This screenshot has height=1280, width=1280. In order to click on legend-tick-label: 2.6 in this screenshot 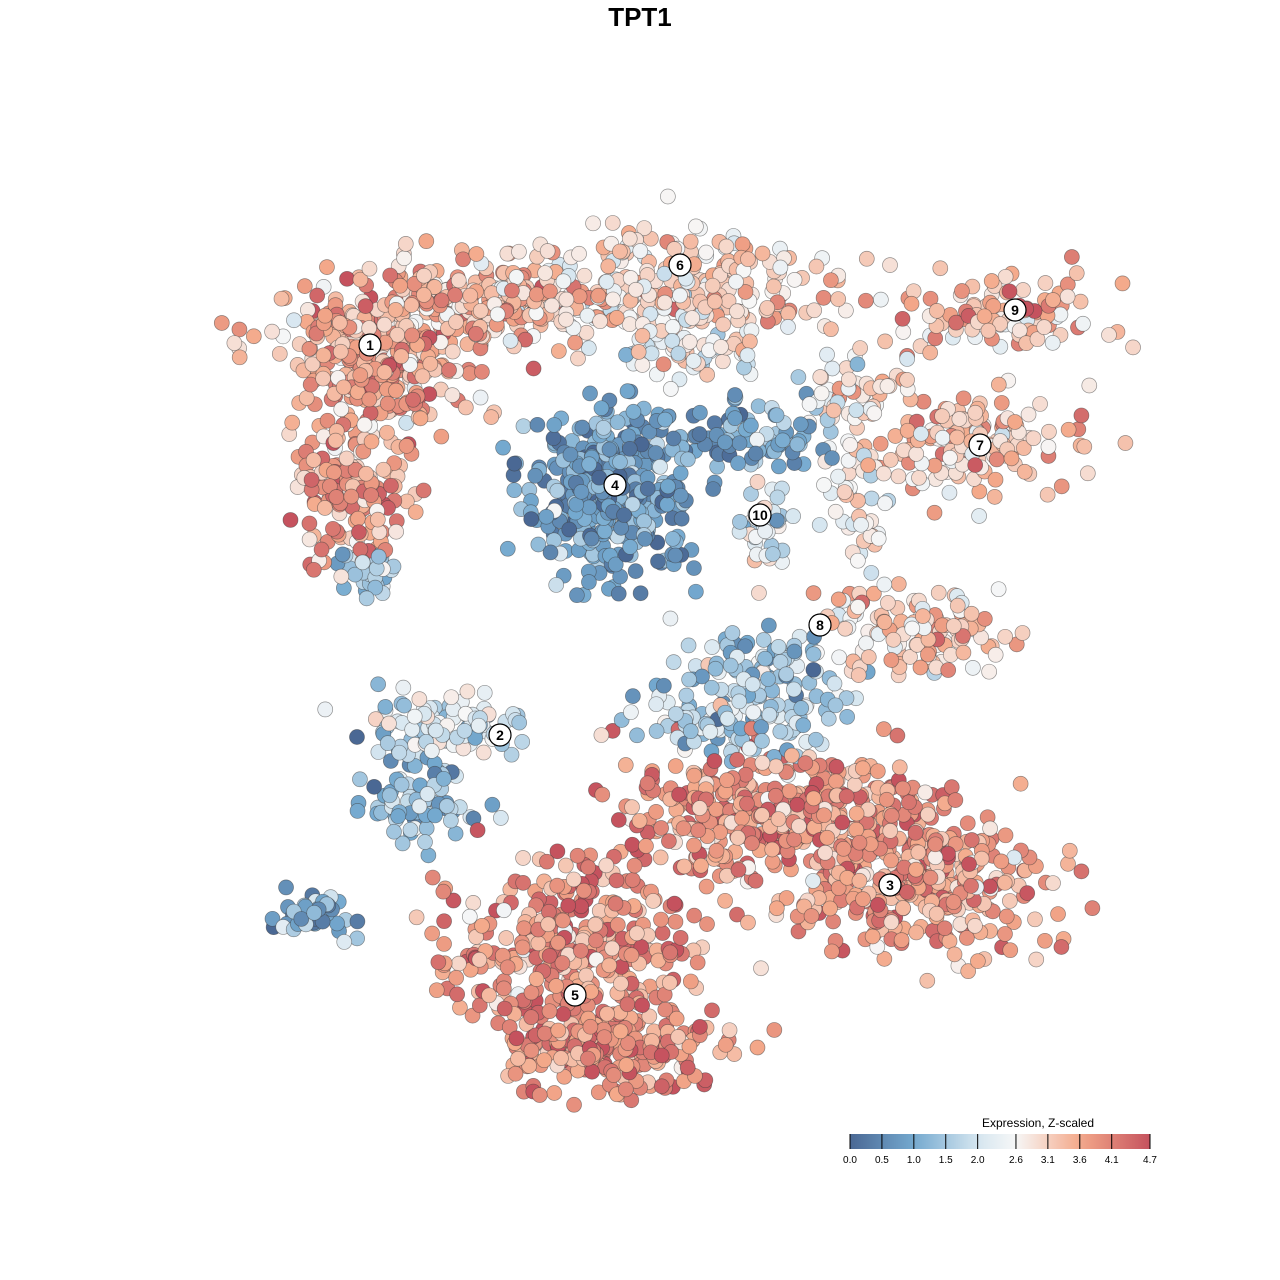, I will do `click(1016, 1160)`.